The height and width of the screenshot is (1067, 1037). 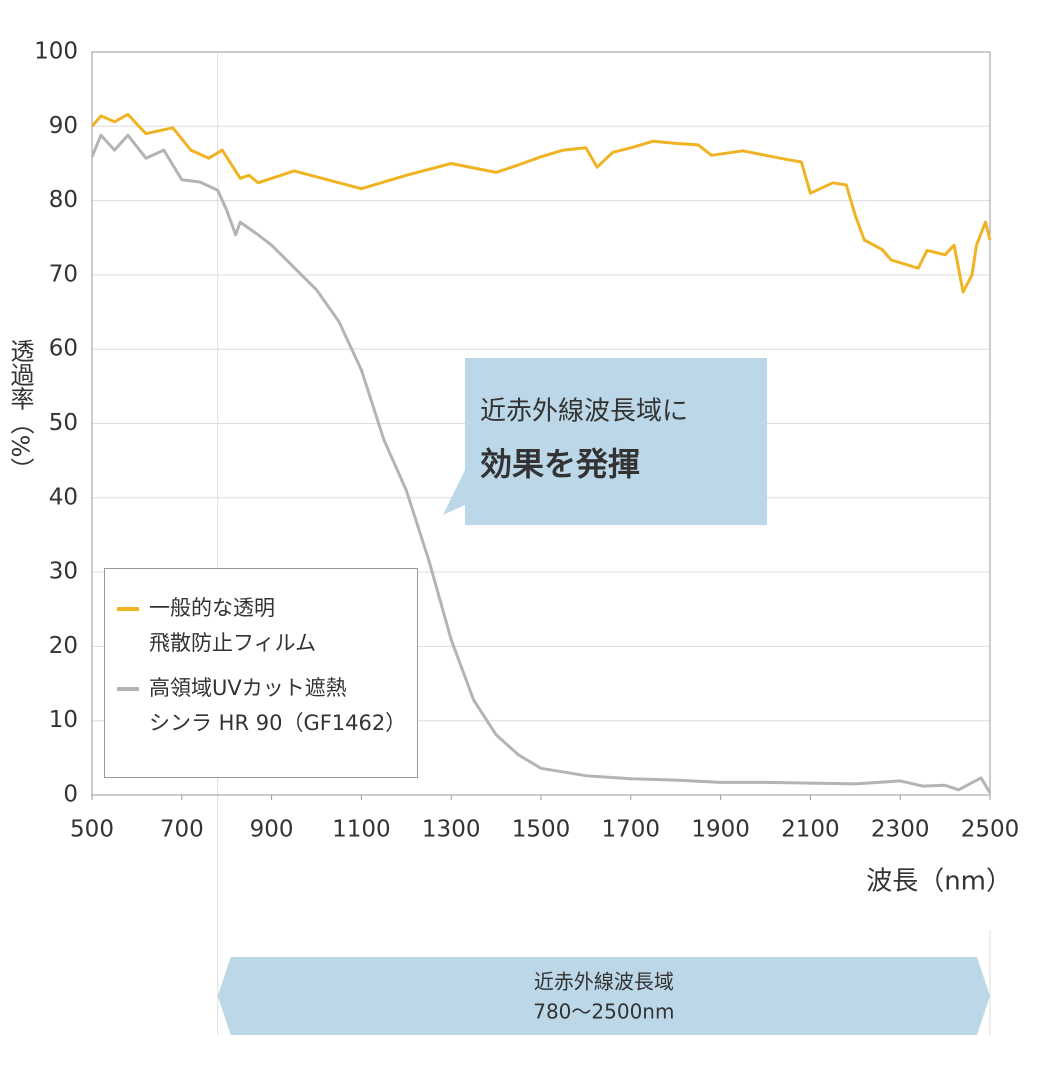 What do you see at coordinates (560, 464) in the screenshot?
I see `callout-line: 効果を発揮` at bounding box center [560, 464].